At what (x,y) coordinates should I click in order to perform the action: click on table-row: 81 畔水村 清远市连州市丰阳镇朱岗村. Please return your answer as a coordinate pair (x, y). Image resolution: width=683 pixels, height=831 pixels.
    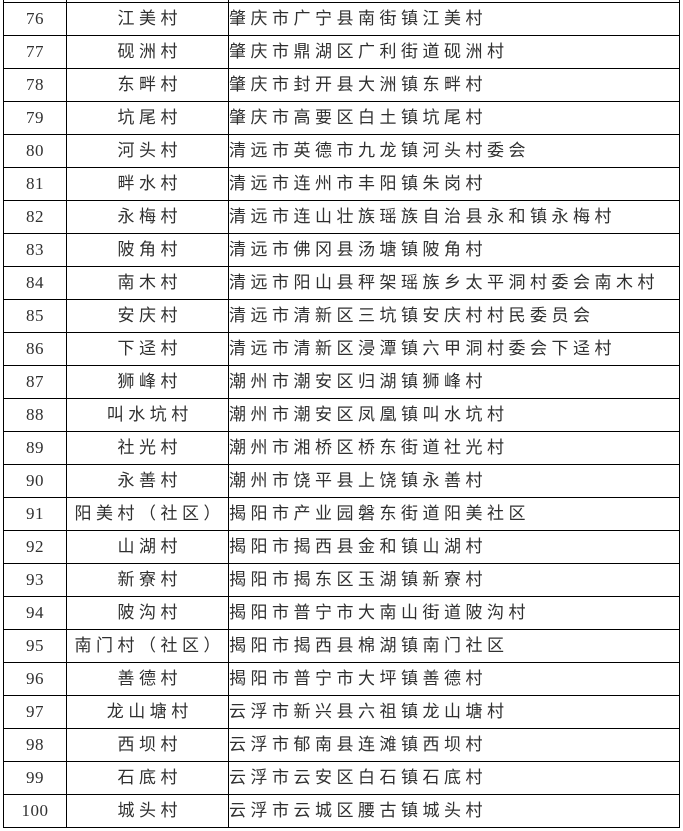
    Looking at the image, I should click on (341, 183).